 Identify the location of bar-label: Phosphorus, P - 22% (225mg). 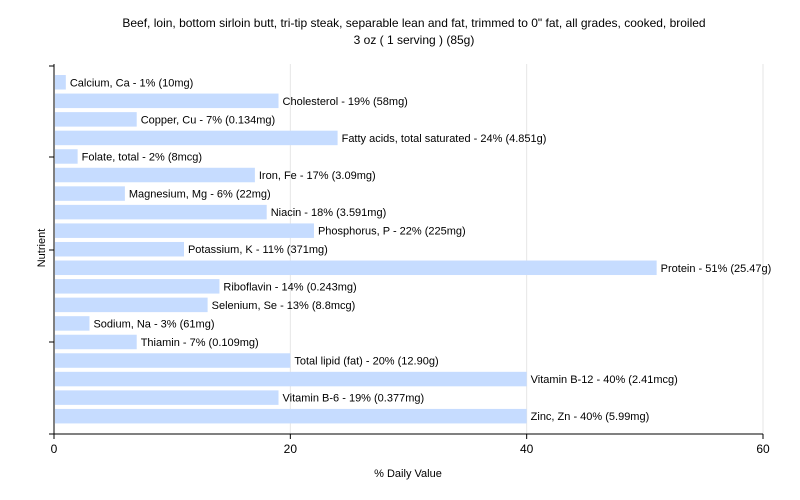
(392, 232).